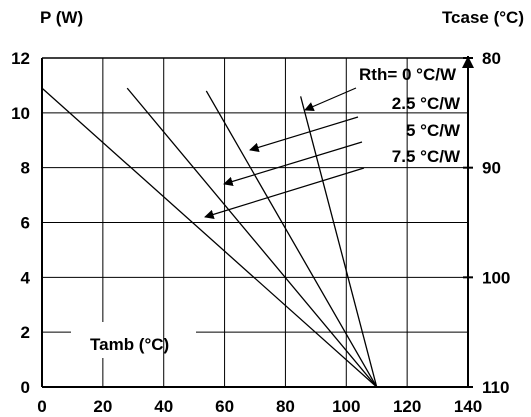 Image resolution: width=531 pixels, height=417 pixels. Describe the element at coordinates (491, 168) in the screenshot. I see `right-tick-label: 90` at that location.